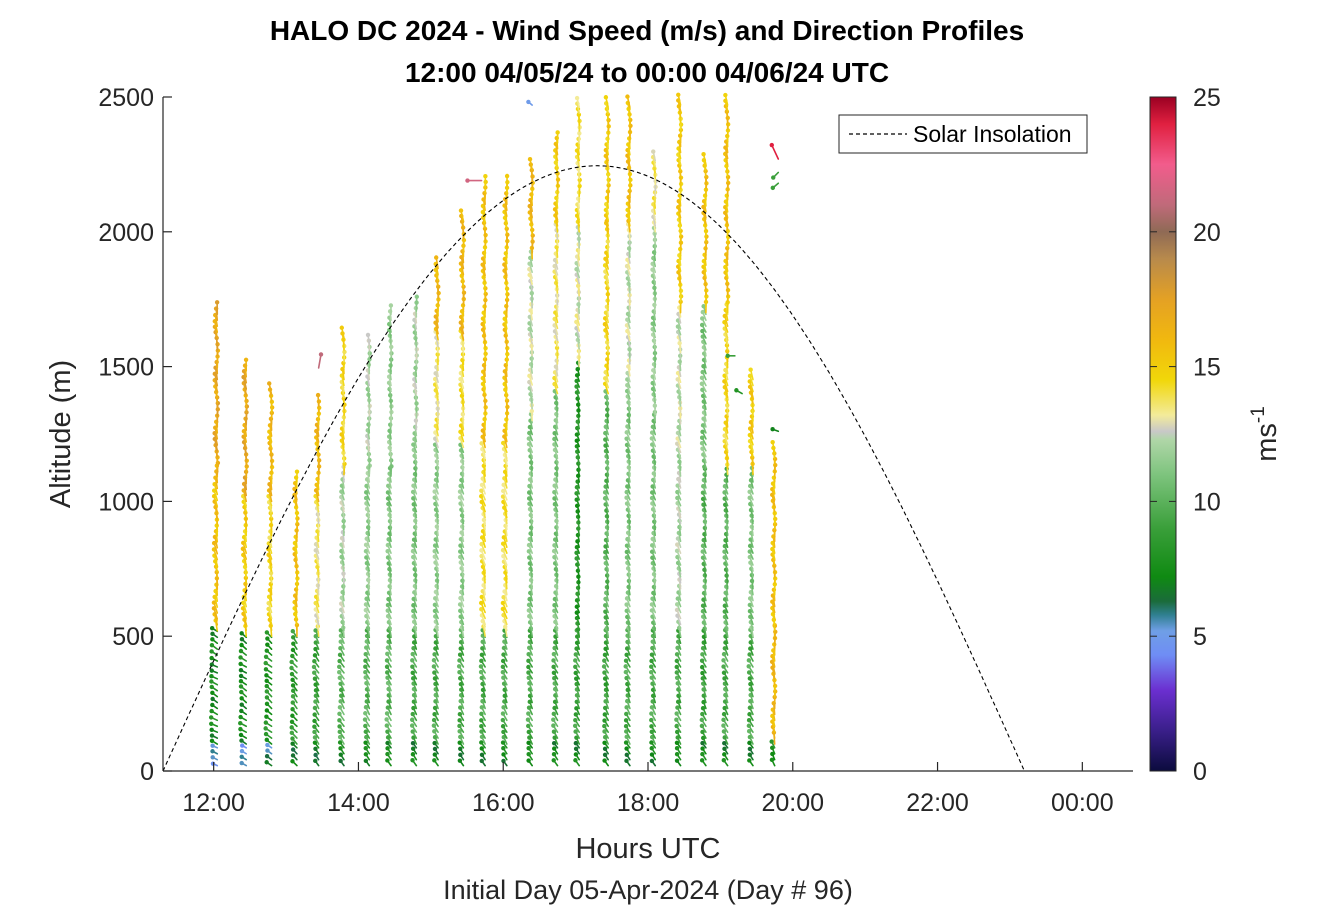  I want to click on y-tick-label: 2500, so click(126, 98).